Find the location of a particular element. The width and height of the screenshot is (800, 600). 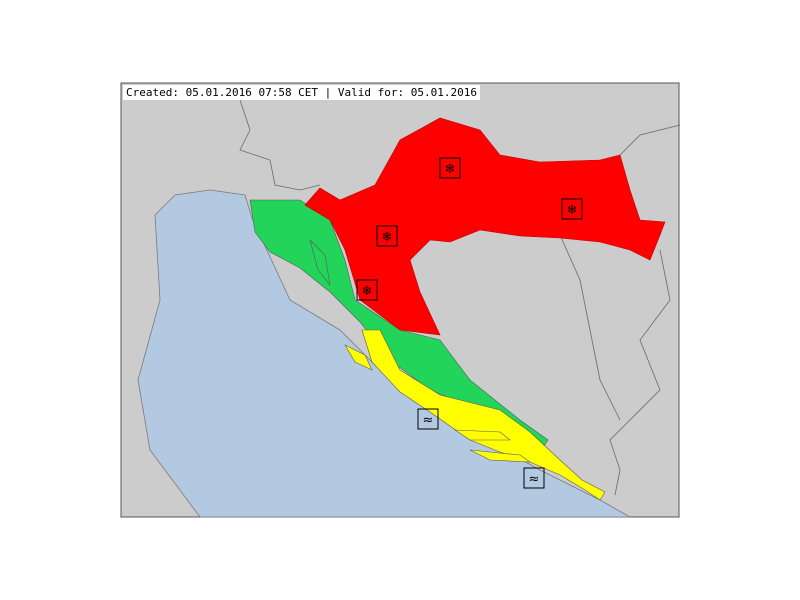

island-green is located at coordinates (320, 262).